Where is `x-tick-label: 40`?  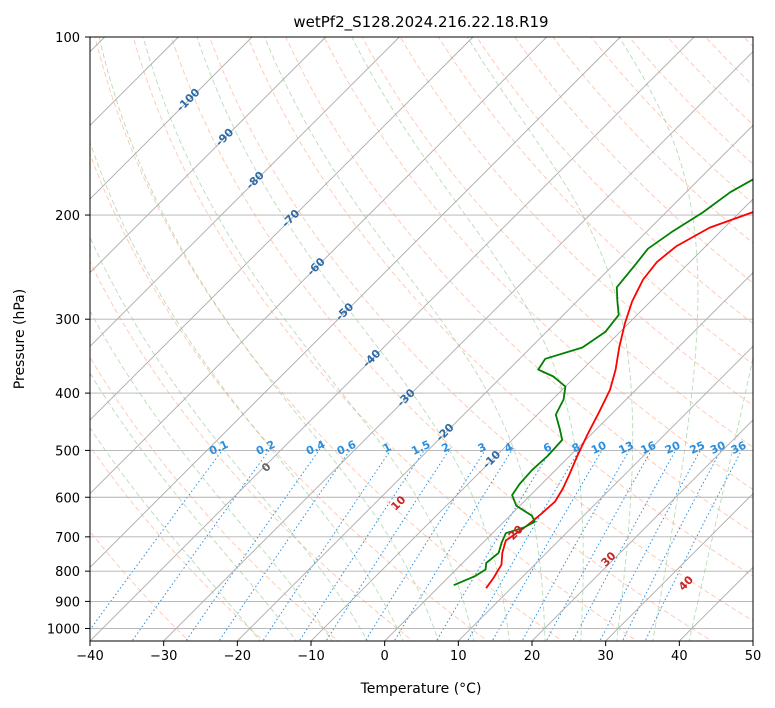 x-tick-label: 40 is located at coordinates (679, 656).